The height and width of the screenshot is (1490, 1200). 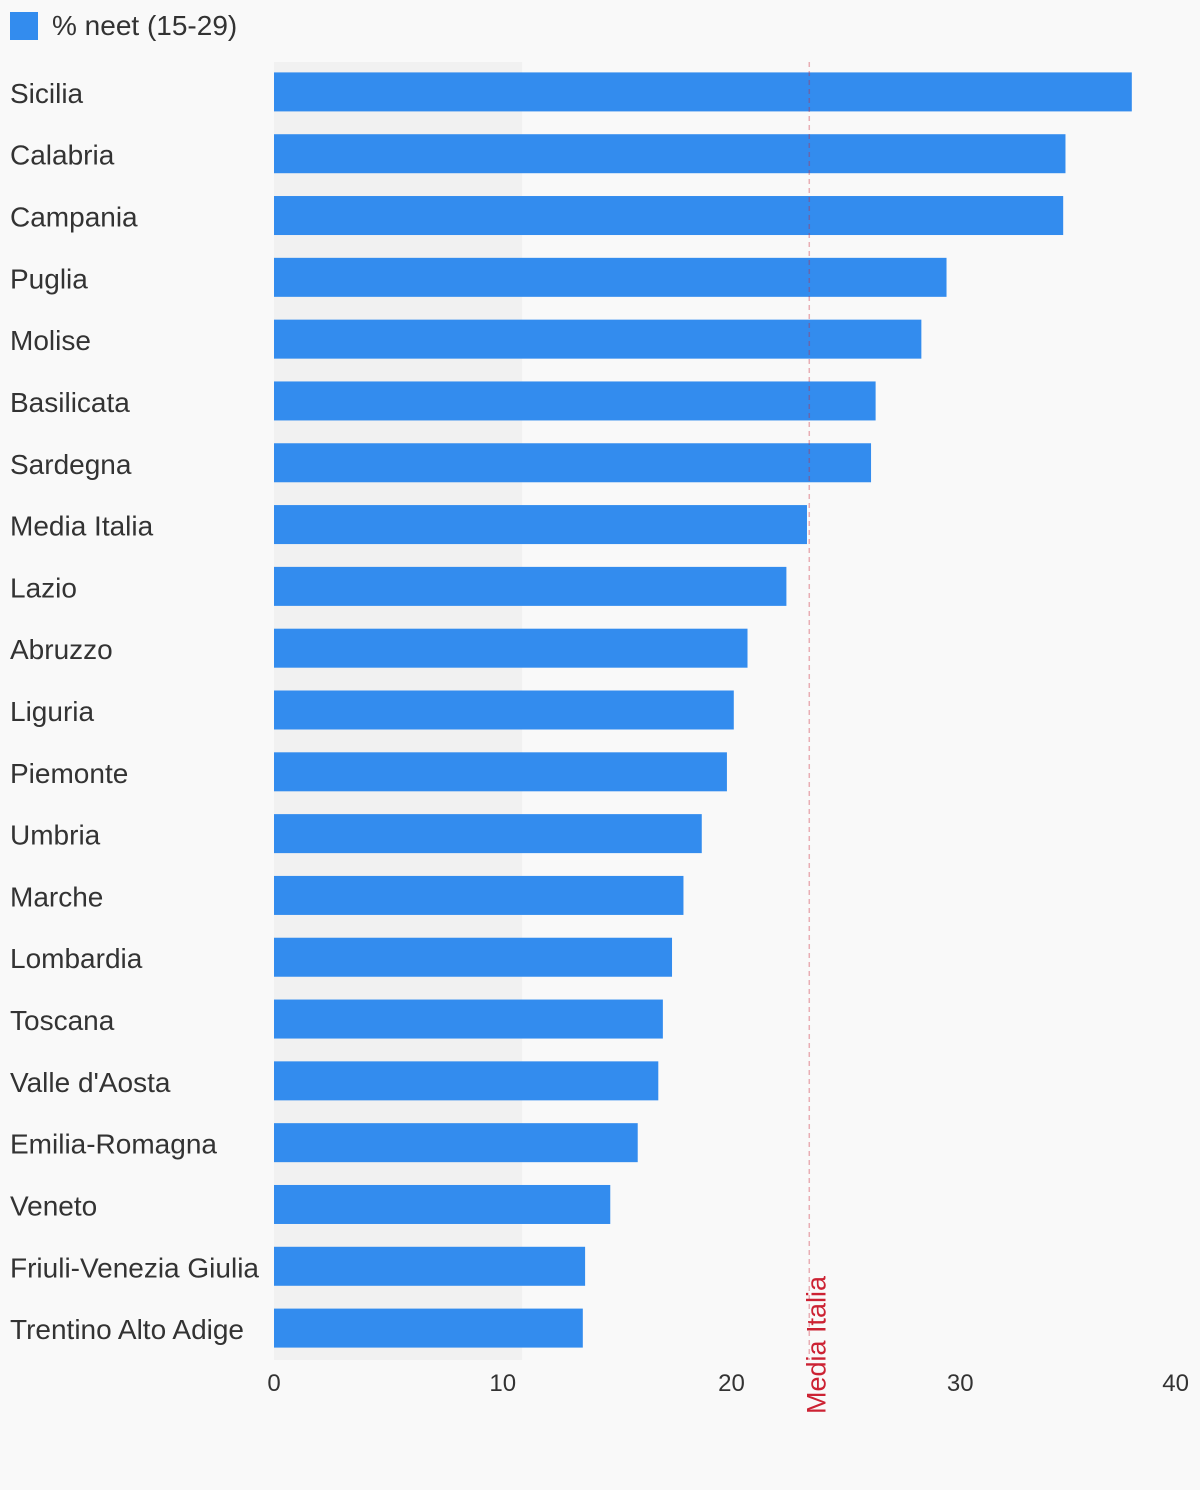 What do you see at coordinates (74, 217) in the screenshot?
I see `category-label: Campania` at bounding box center [74, 217].